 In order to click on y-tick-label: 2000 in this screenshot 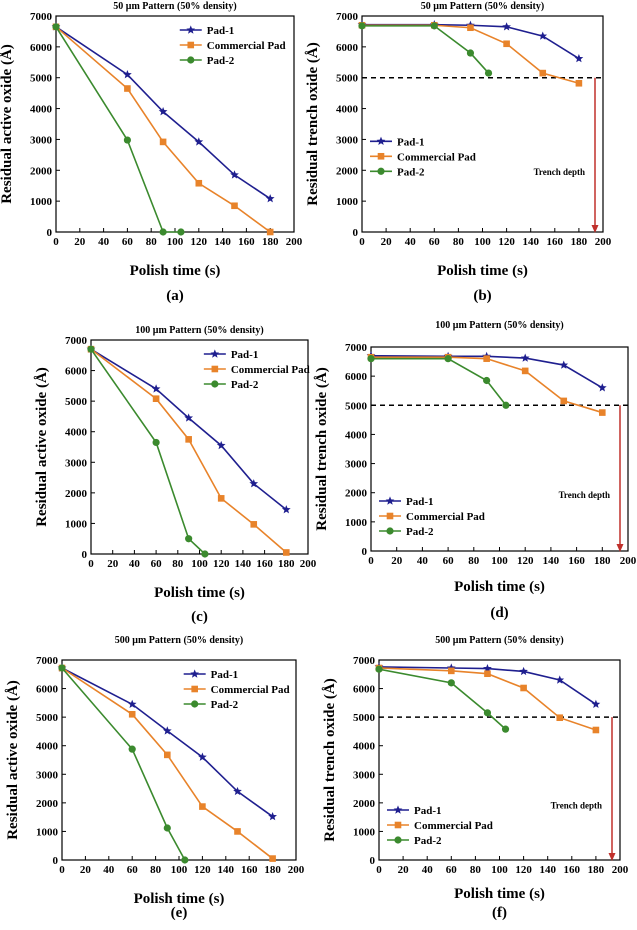, I will do `click(347, 171)`.